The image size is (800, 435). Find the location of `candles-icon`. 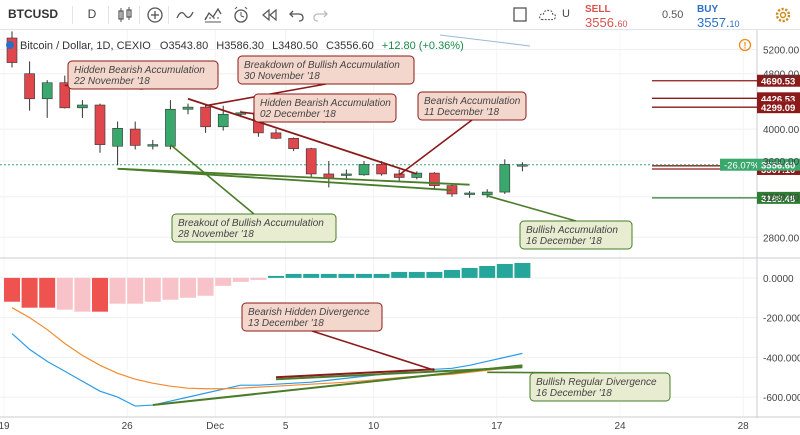

candles-icon is located at coordinates (125, 15).